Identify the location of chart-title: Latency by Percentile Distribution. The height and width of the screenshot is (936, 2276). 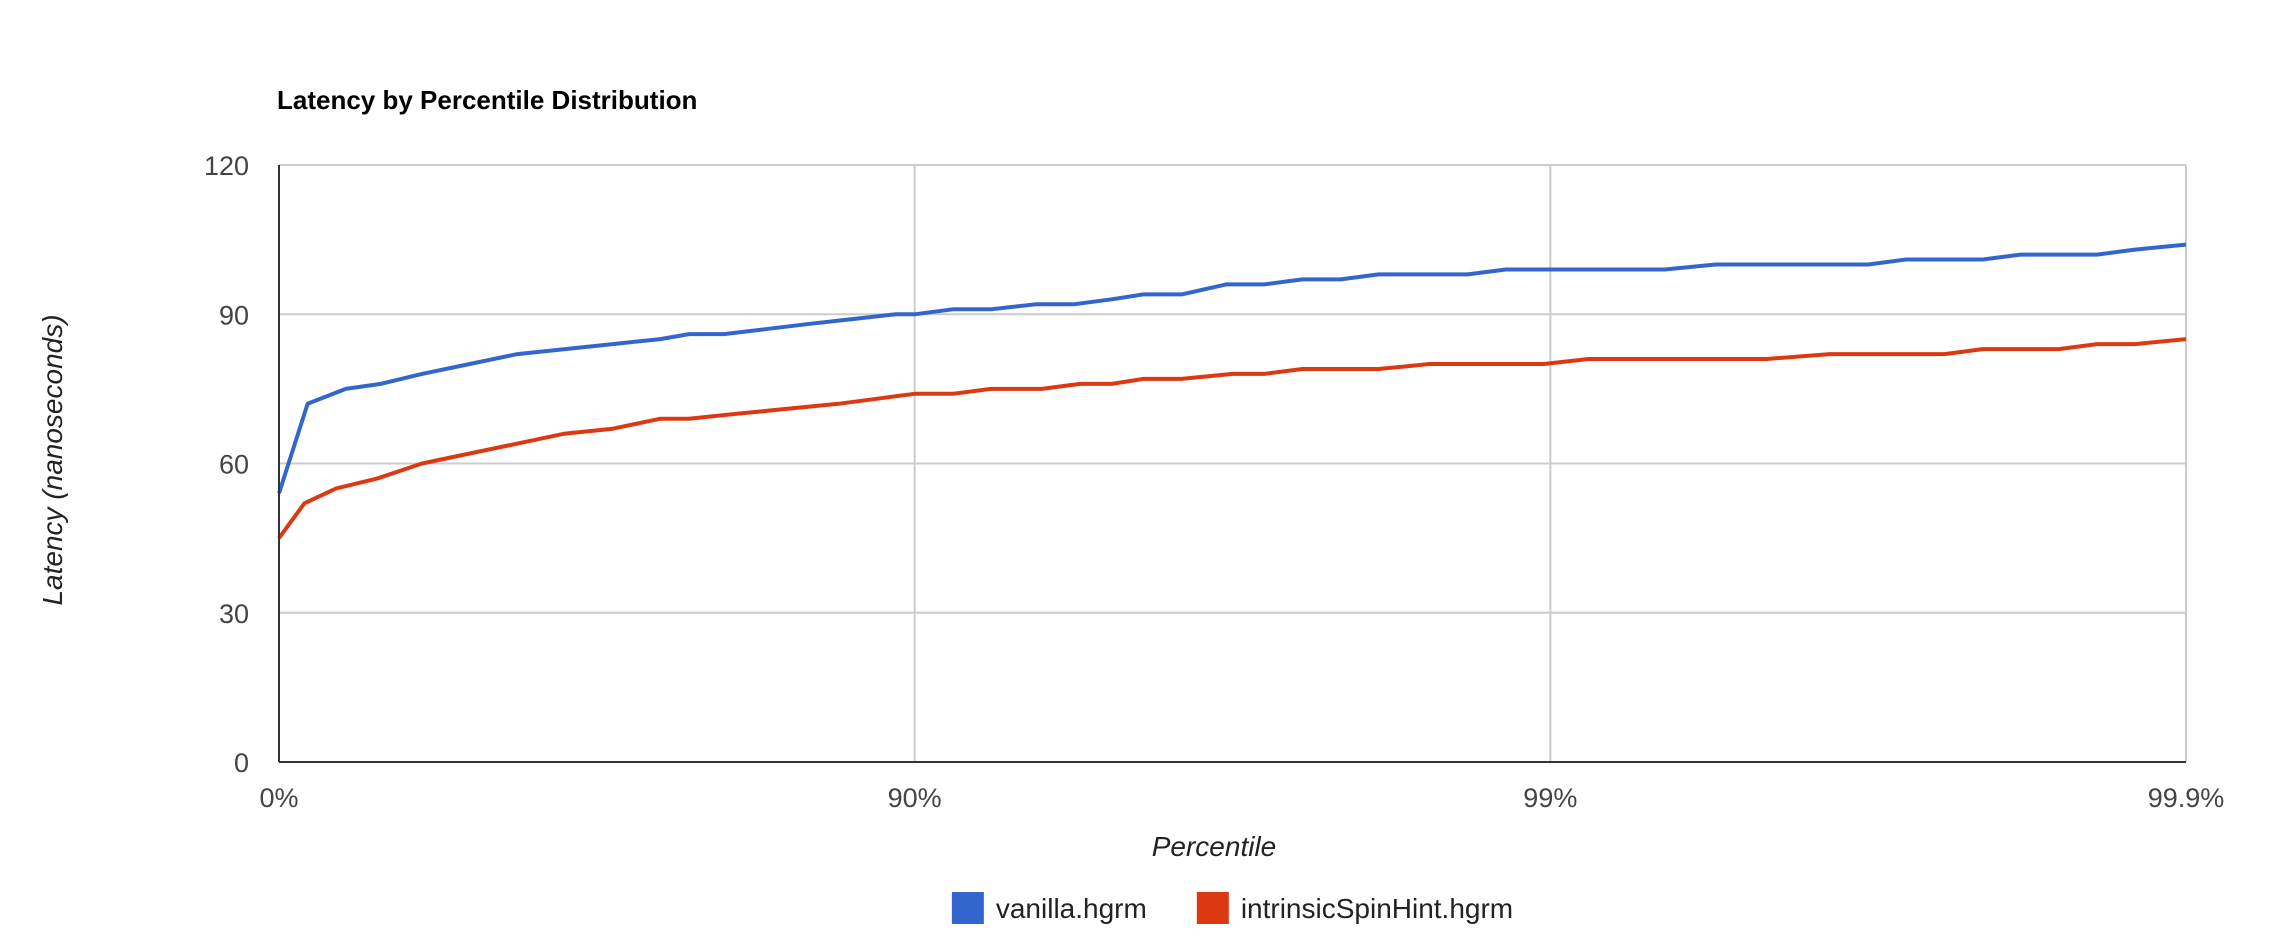
(487, 100).